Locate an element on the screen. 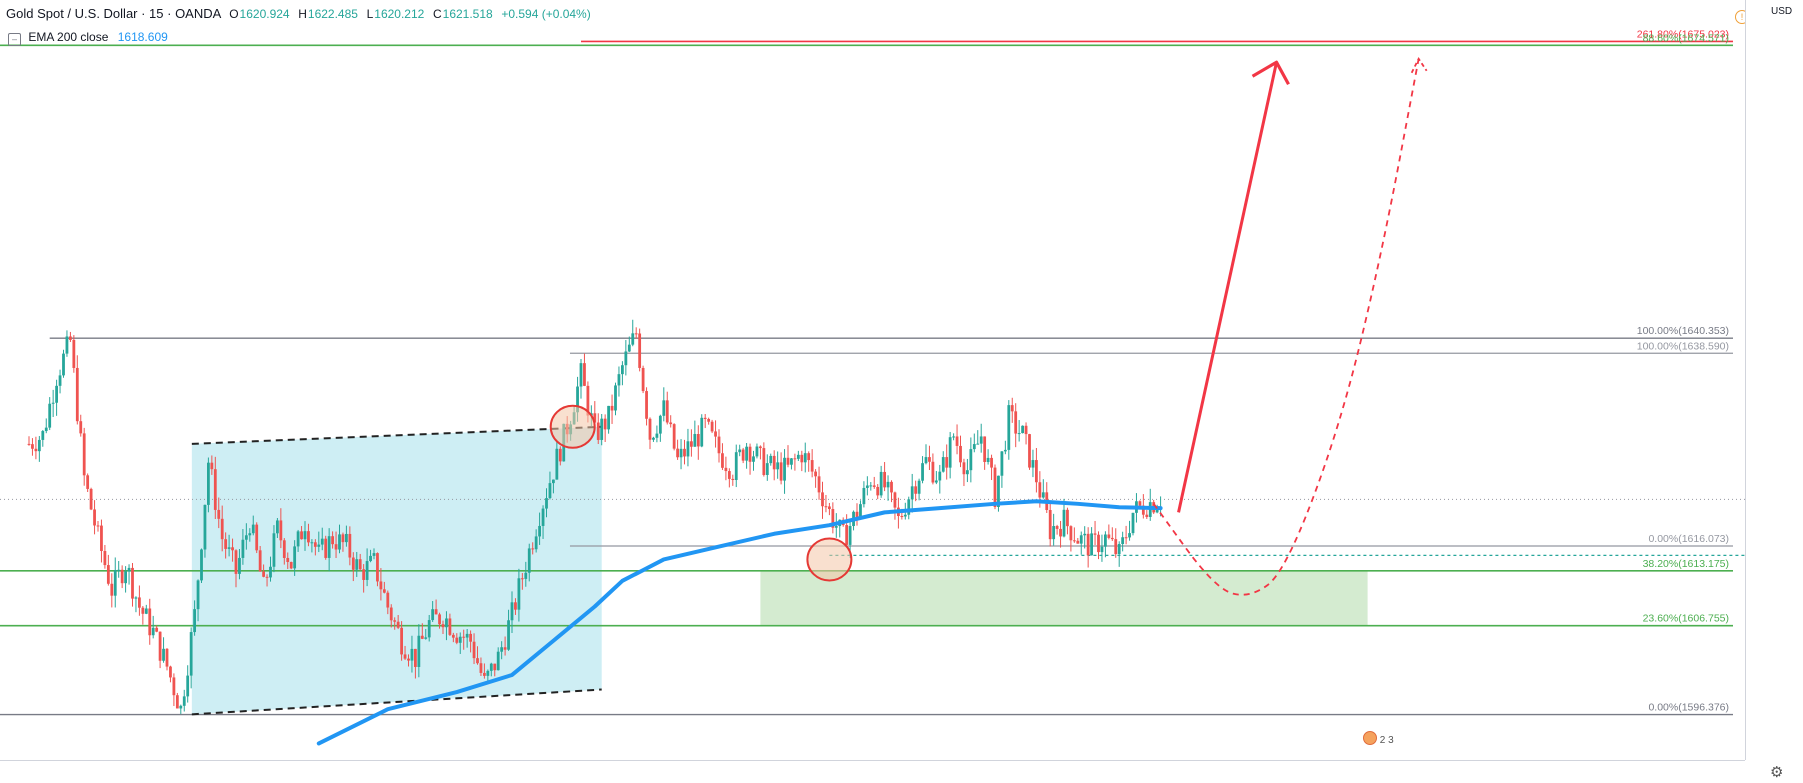 The width and height of the screenshot is (1803, 783). visibility-toggle-icon: – is located at coordinates (14, 39).